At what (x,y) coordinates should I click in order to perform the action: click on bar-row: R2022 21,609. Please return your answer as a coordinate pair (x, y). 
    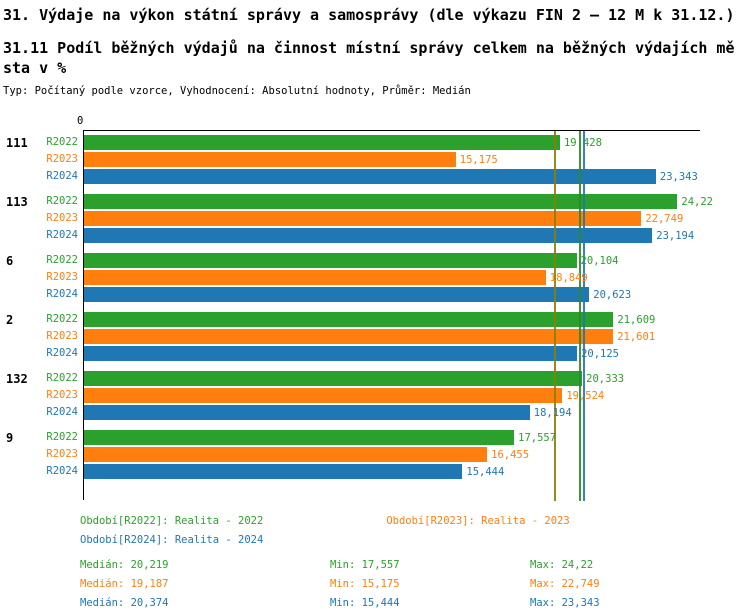
    Looking at the image, I should click on (373, 319).